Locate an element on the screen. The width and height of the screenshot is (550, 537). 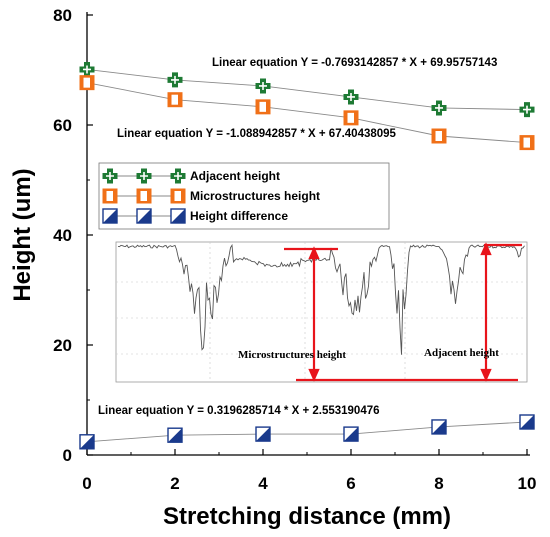
y-tick-label: 20 is located at coordinates (62, 345).